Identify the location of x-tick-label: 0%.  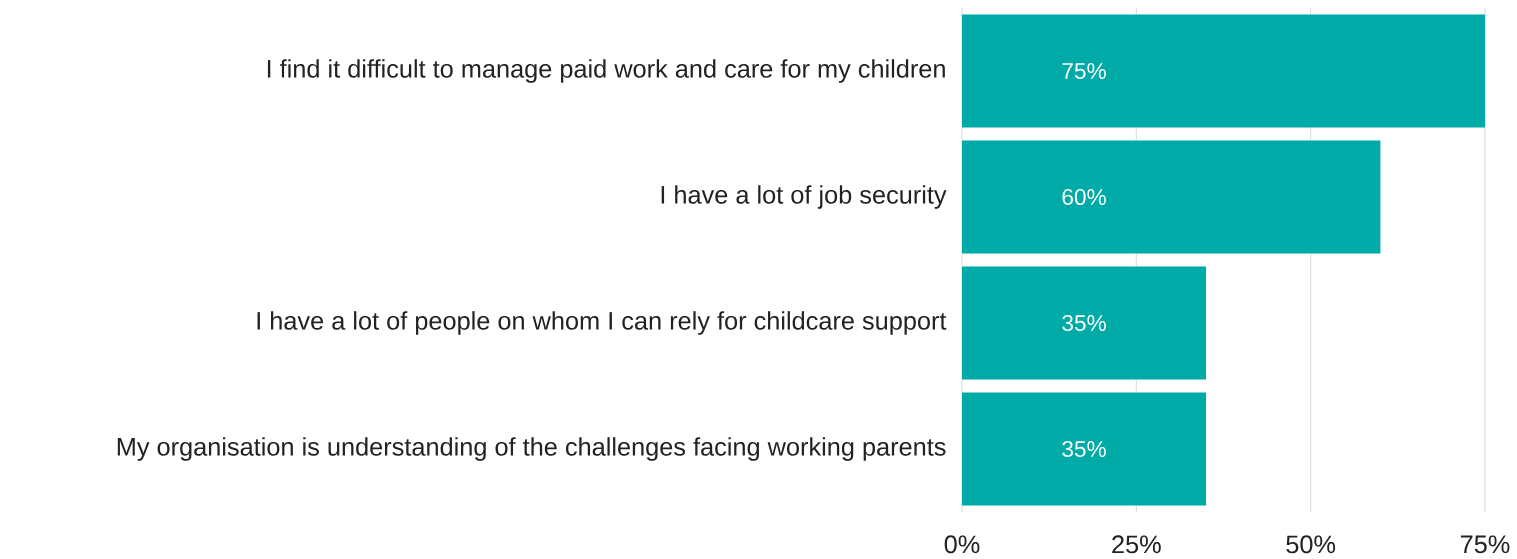
(962, 544).